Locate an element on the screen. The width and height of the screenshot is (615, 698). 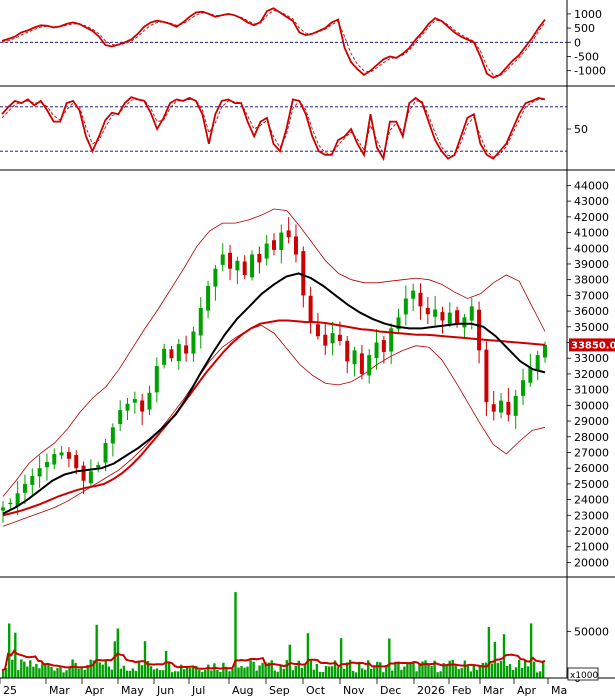
y-tick-label: 29000 is located at coordinates (591, 421).